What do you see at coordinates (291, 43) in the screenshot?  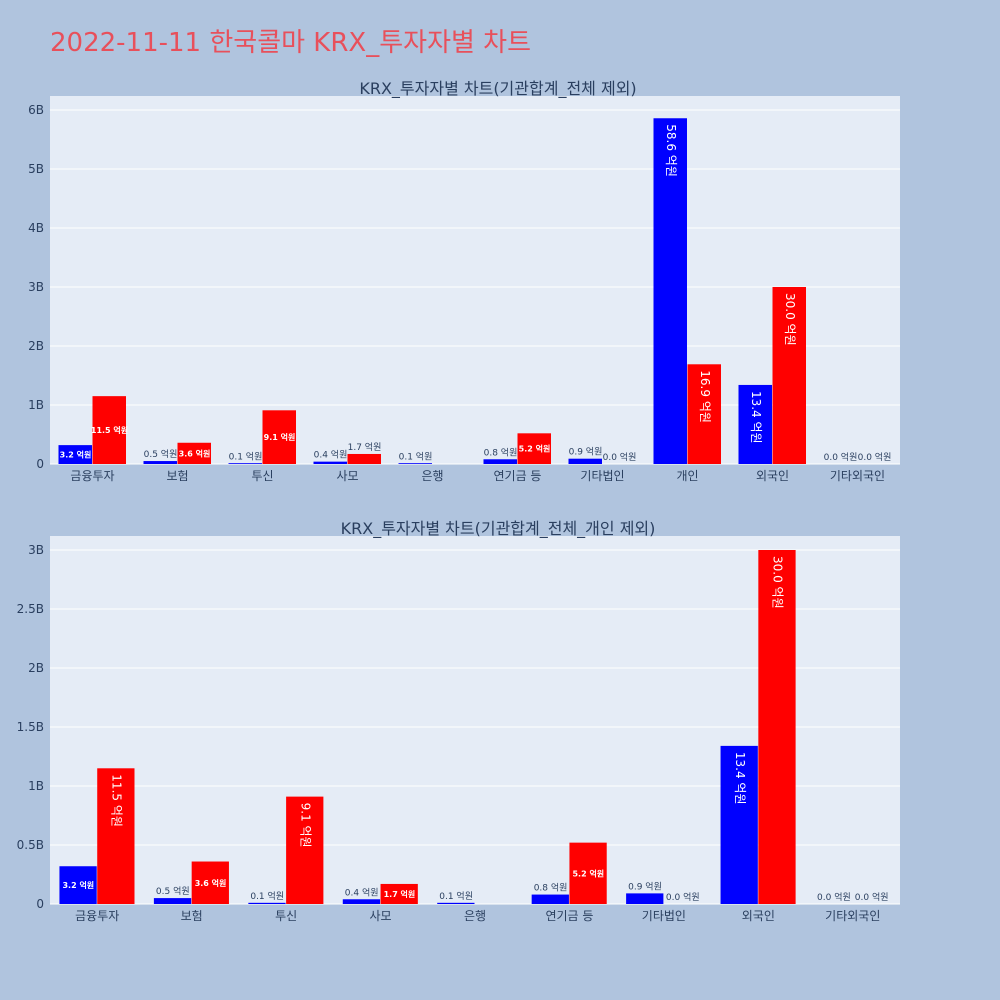 I see `page-title: 2022-11-11 한국콜마 KRX_투자자별 차트` at bounding box center [291, 43].